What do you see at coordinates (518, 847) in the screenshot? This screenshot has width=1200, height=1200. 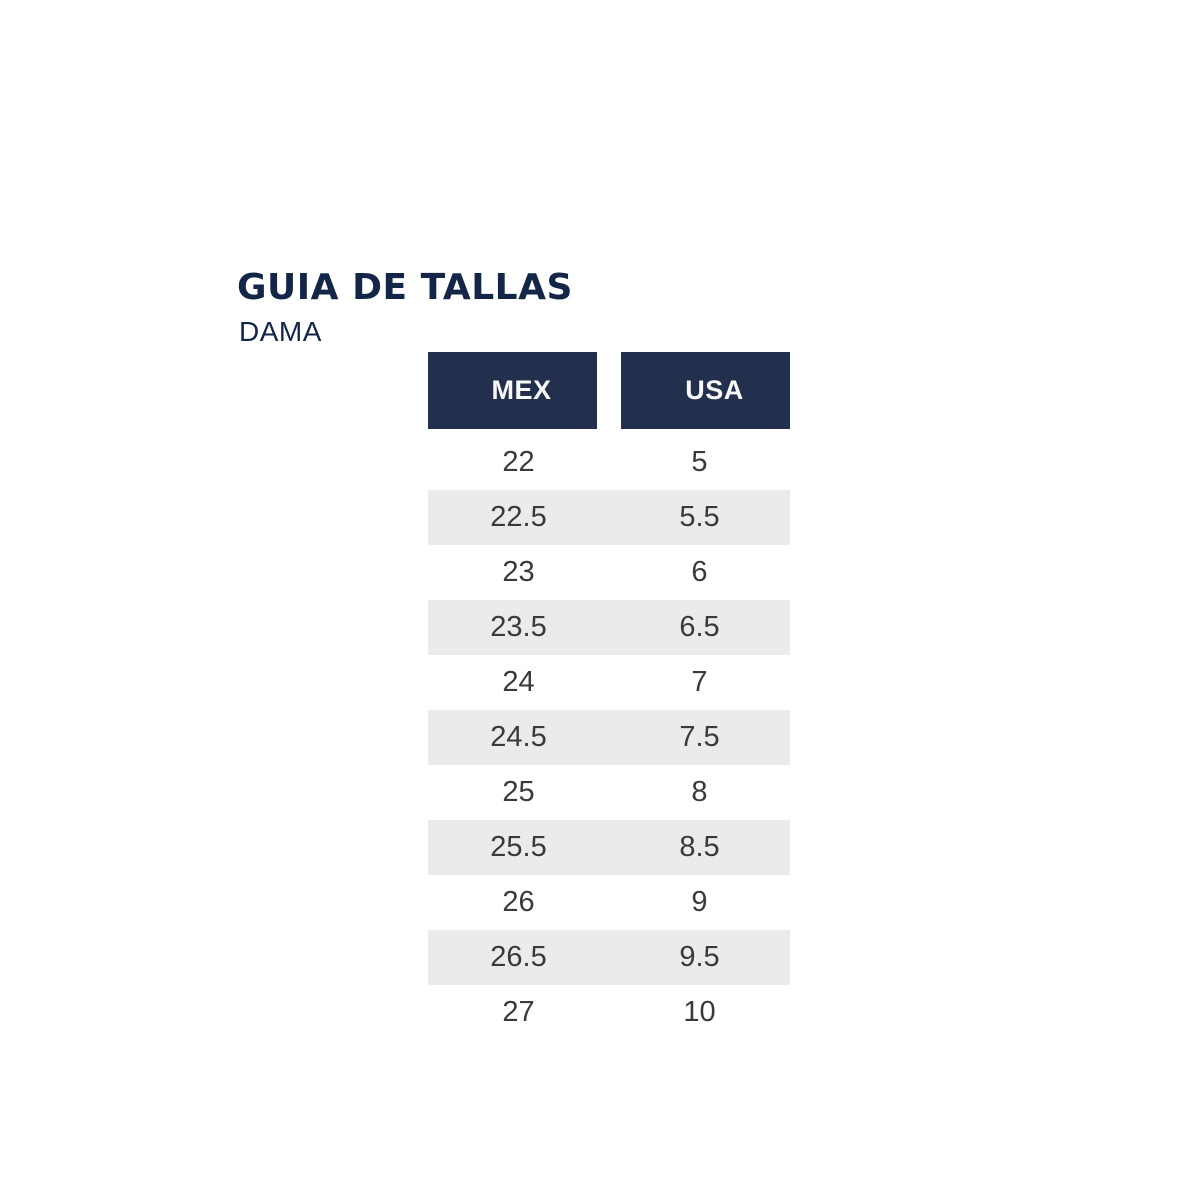 I see `cell-mex-size: 25.5` at bounding box center [518, 847].